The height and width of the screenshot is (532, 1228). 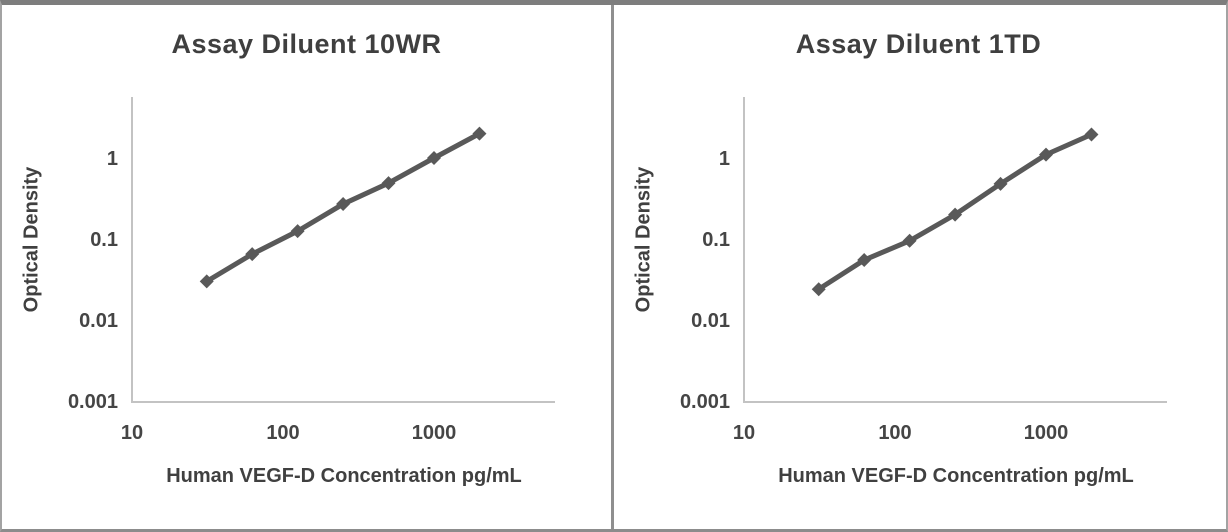 I want to click on x-axis-title-right: Human VEGF-D Concentration pg/mL, so click(x=956, y=476).